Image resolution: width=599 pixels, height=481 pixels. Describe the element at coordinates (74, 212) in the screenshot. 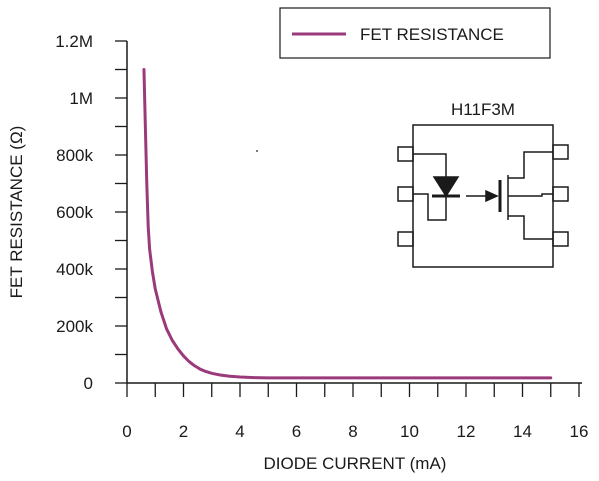

I see `y-tick-label: 600k` at that location.